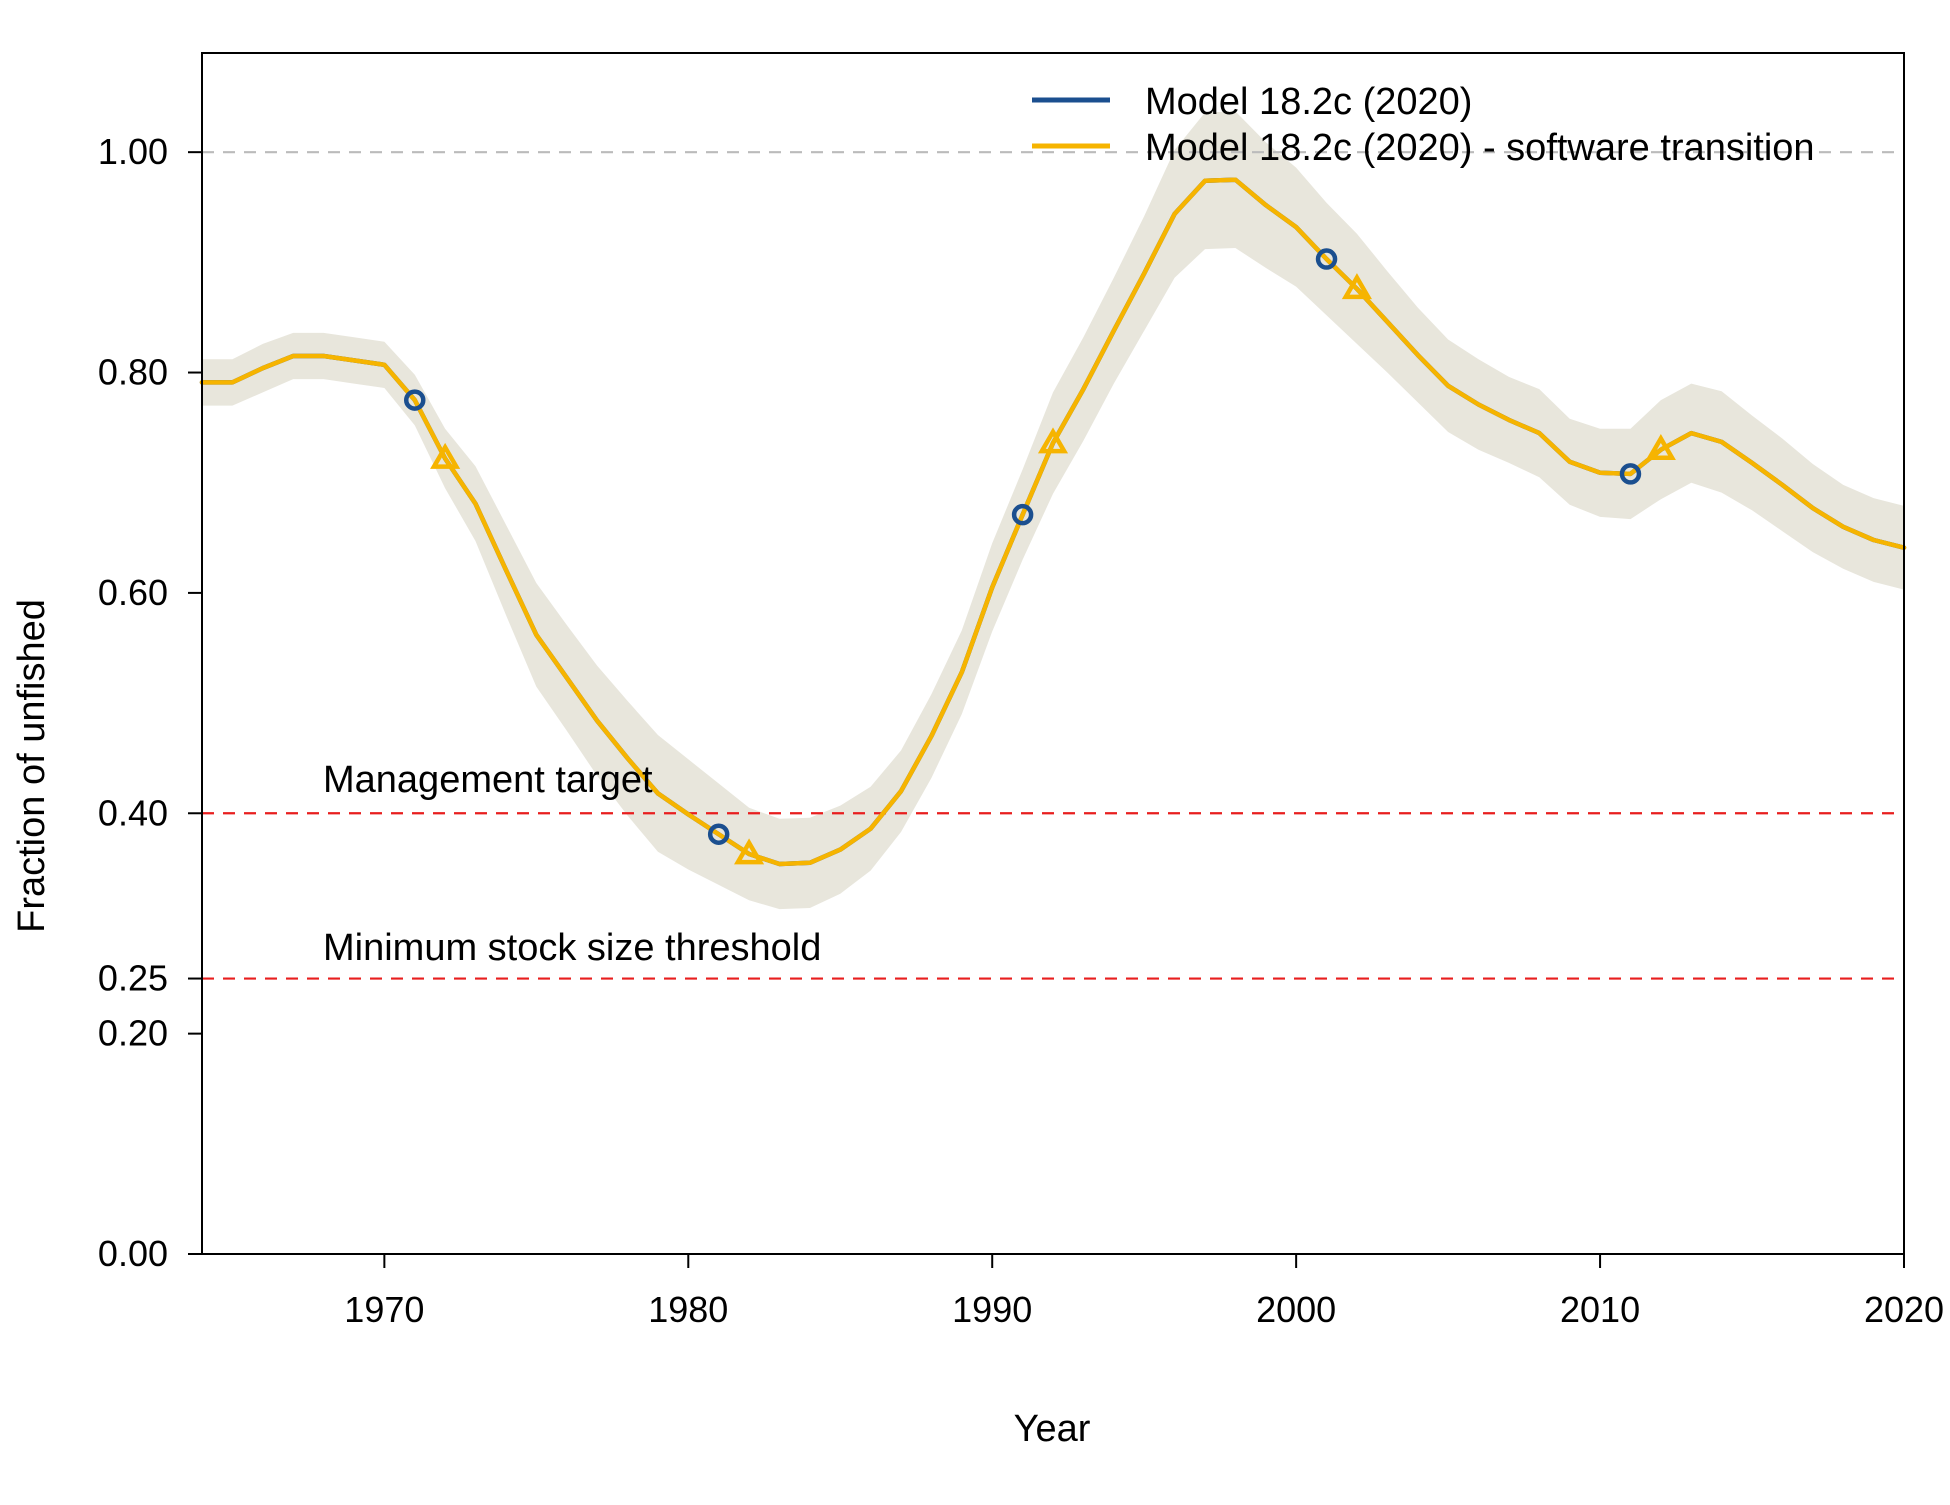  Describe the element at coordinates (415, 400) in the screenshot. I see `series-0-point-1971` at that location.